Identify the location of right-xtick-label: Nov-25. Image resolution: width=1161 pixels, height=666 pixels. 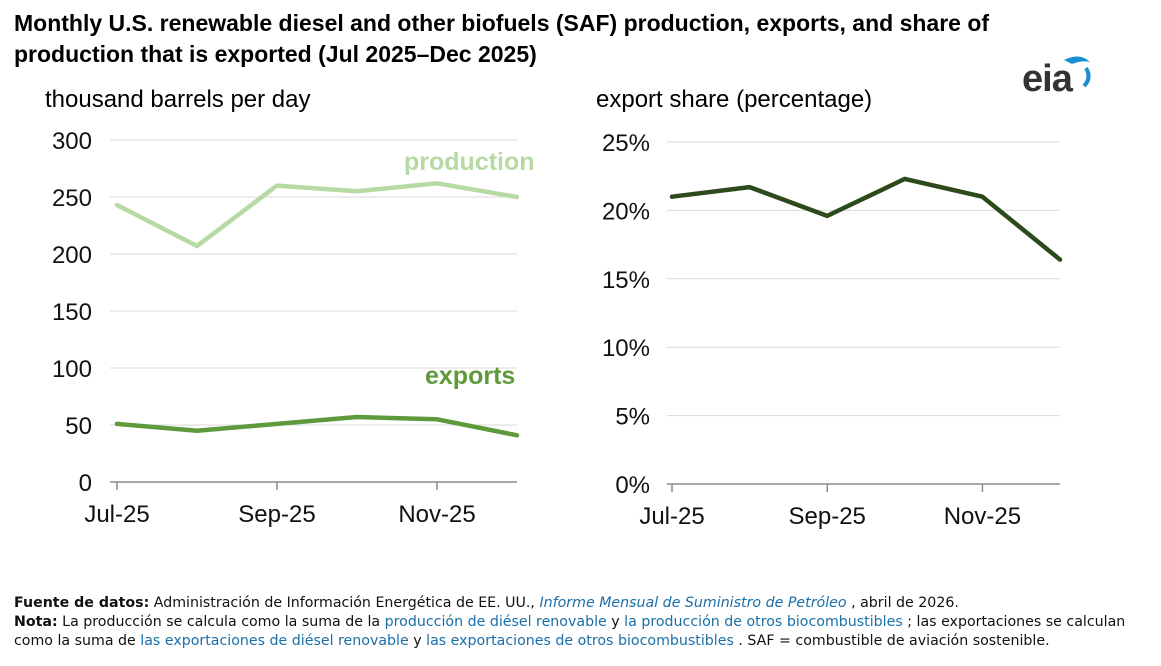
(982, 516).